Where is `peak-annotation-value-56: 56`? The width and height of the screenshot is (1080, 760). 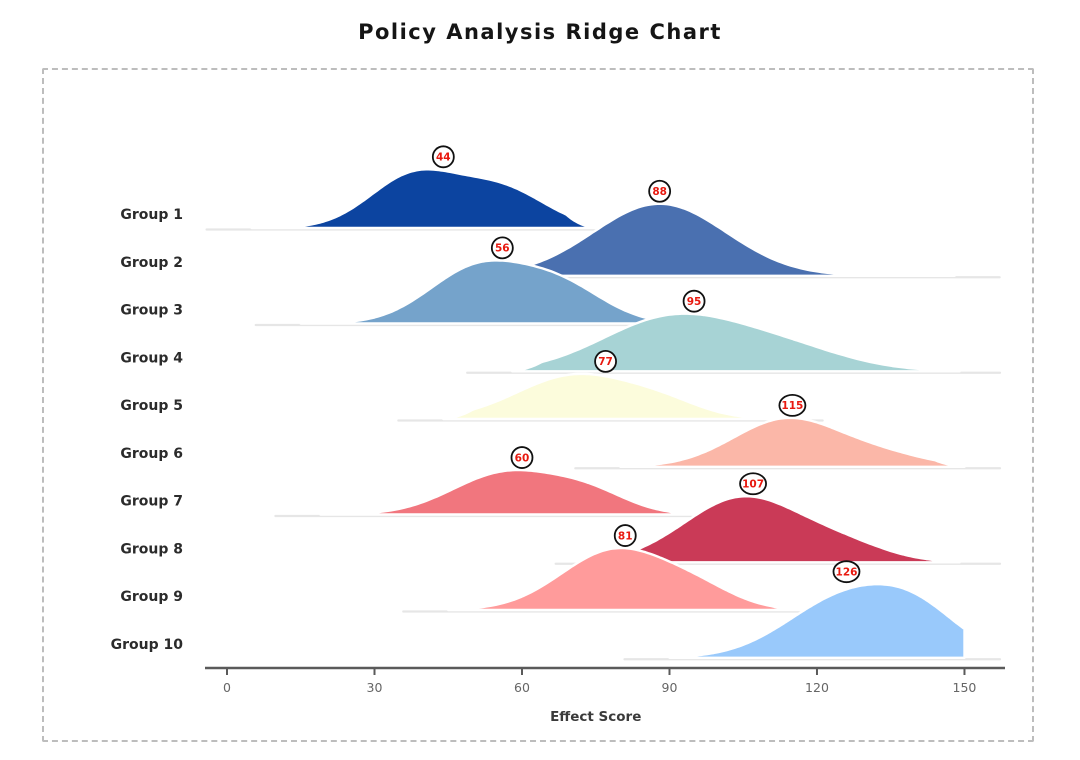 peak-annotation-value-56: 56 is located at coordinates (502, 249).